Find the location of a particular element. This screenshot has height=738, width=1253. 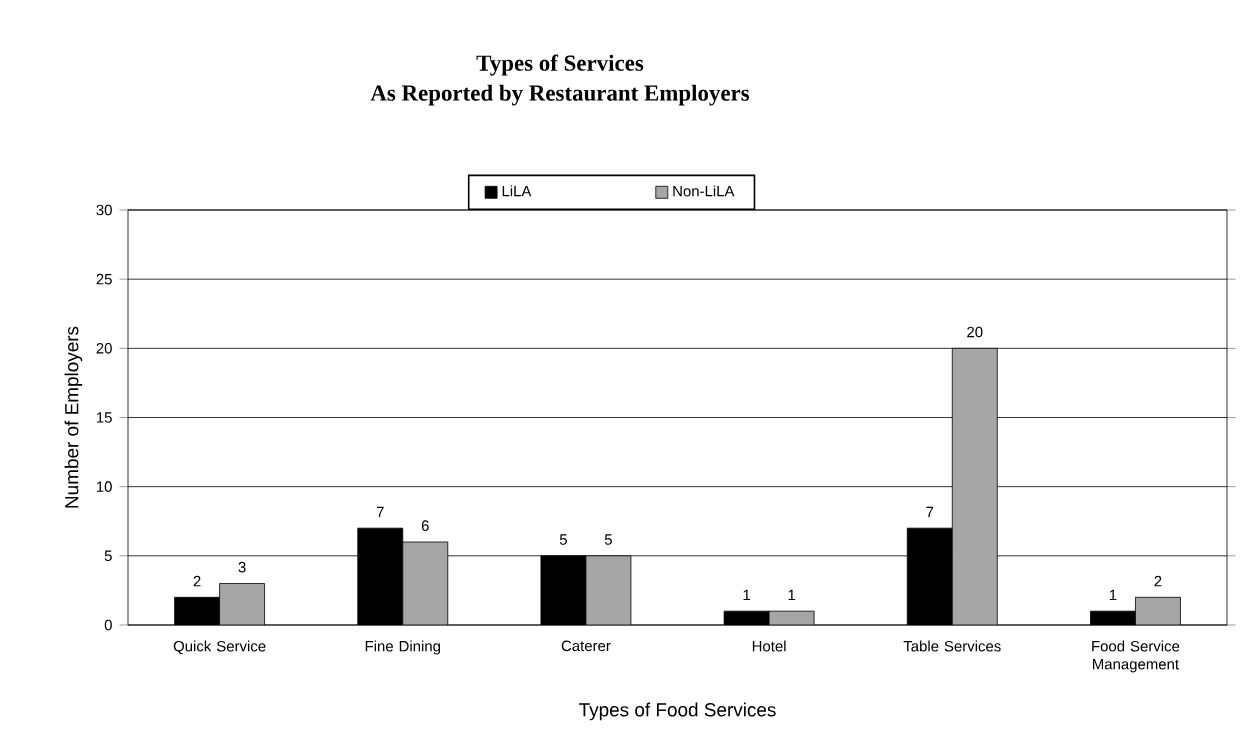

x-tick-label: Hotel is located at coordinates (769, 646).